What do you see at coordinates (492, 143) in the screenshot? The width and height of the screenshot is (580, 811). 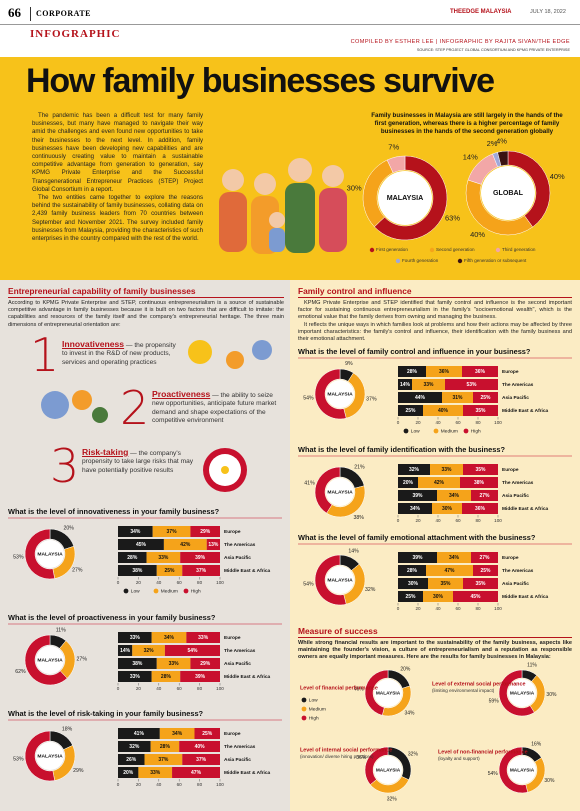 I see `donut-value-label: 2%` at bounding box center [492, 143].